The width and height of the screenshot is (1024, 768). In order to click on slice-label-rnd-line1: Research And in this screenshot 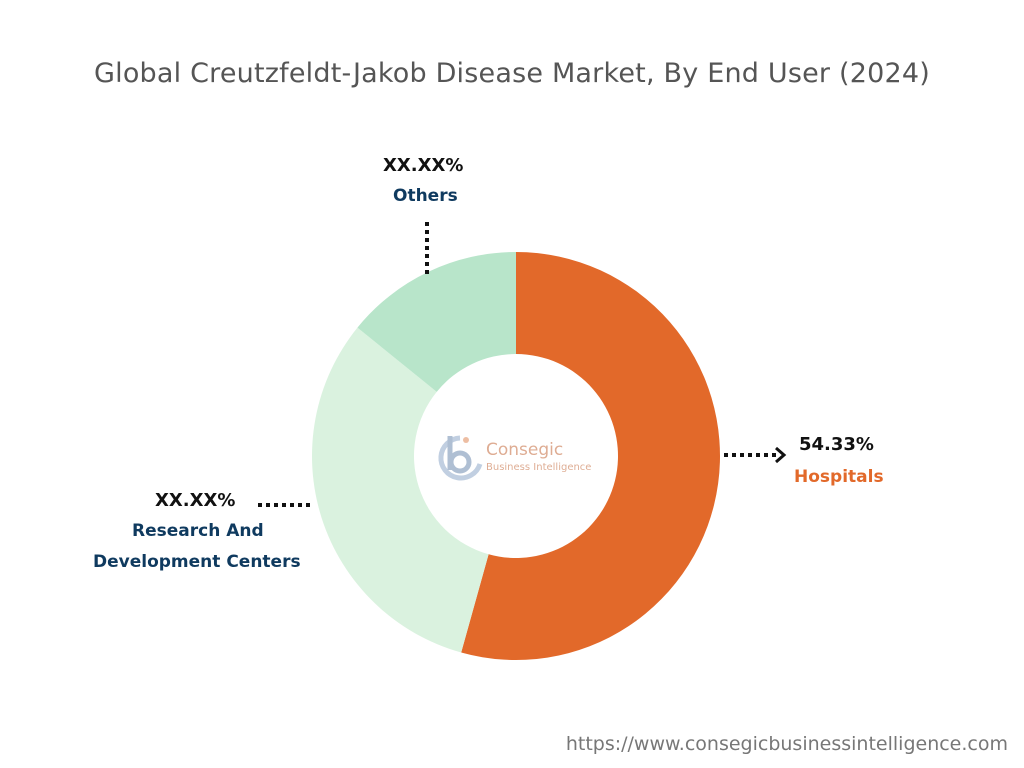, I will do `click(198, 531)`.